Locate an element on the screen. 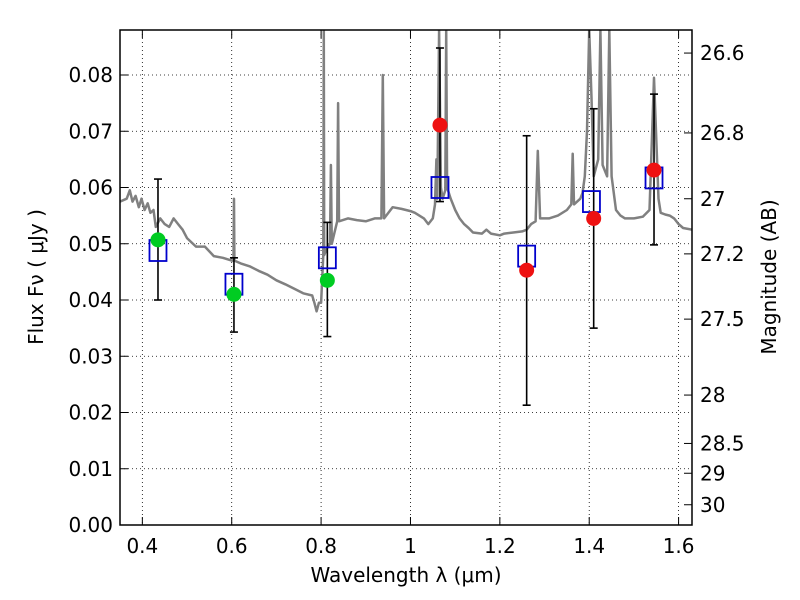 This screenshot has width=800, height=600. y2-tick-label: 27 is located at coordinates (712, 199).